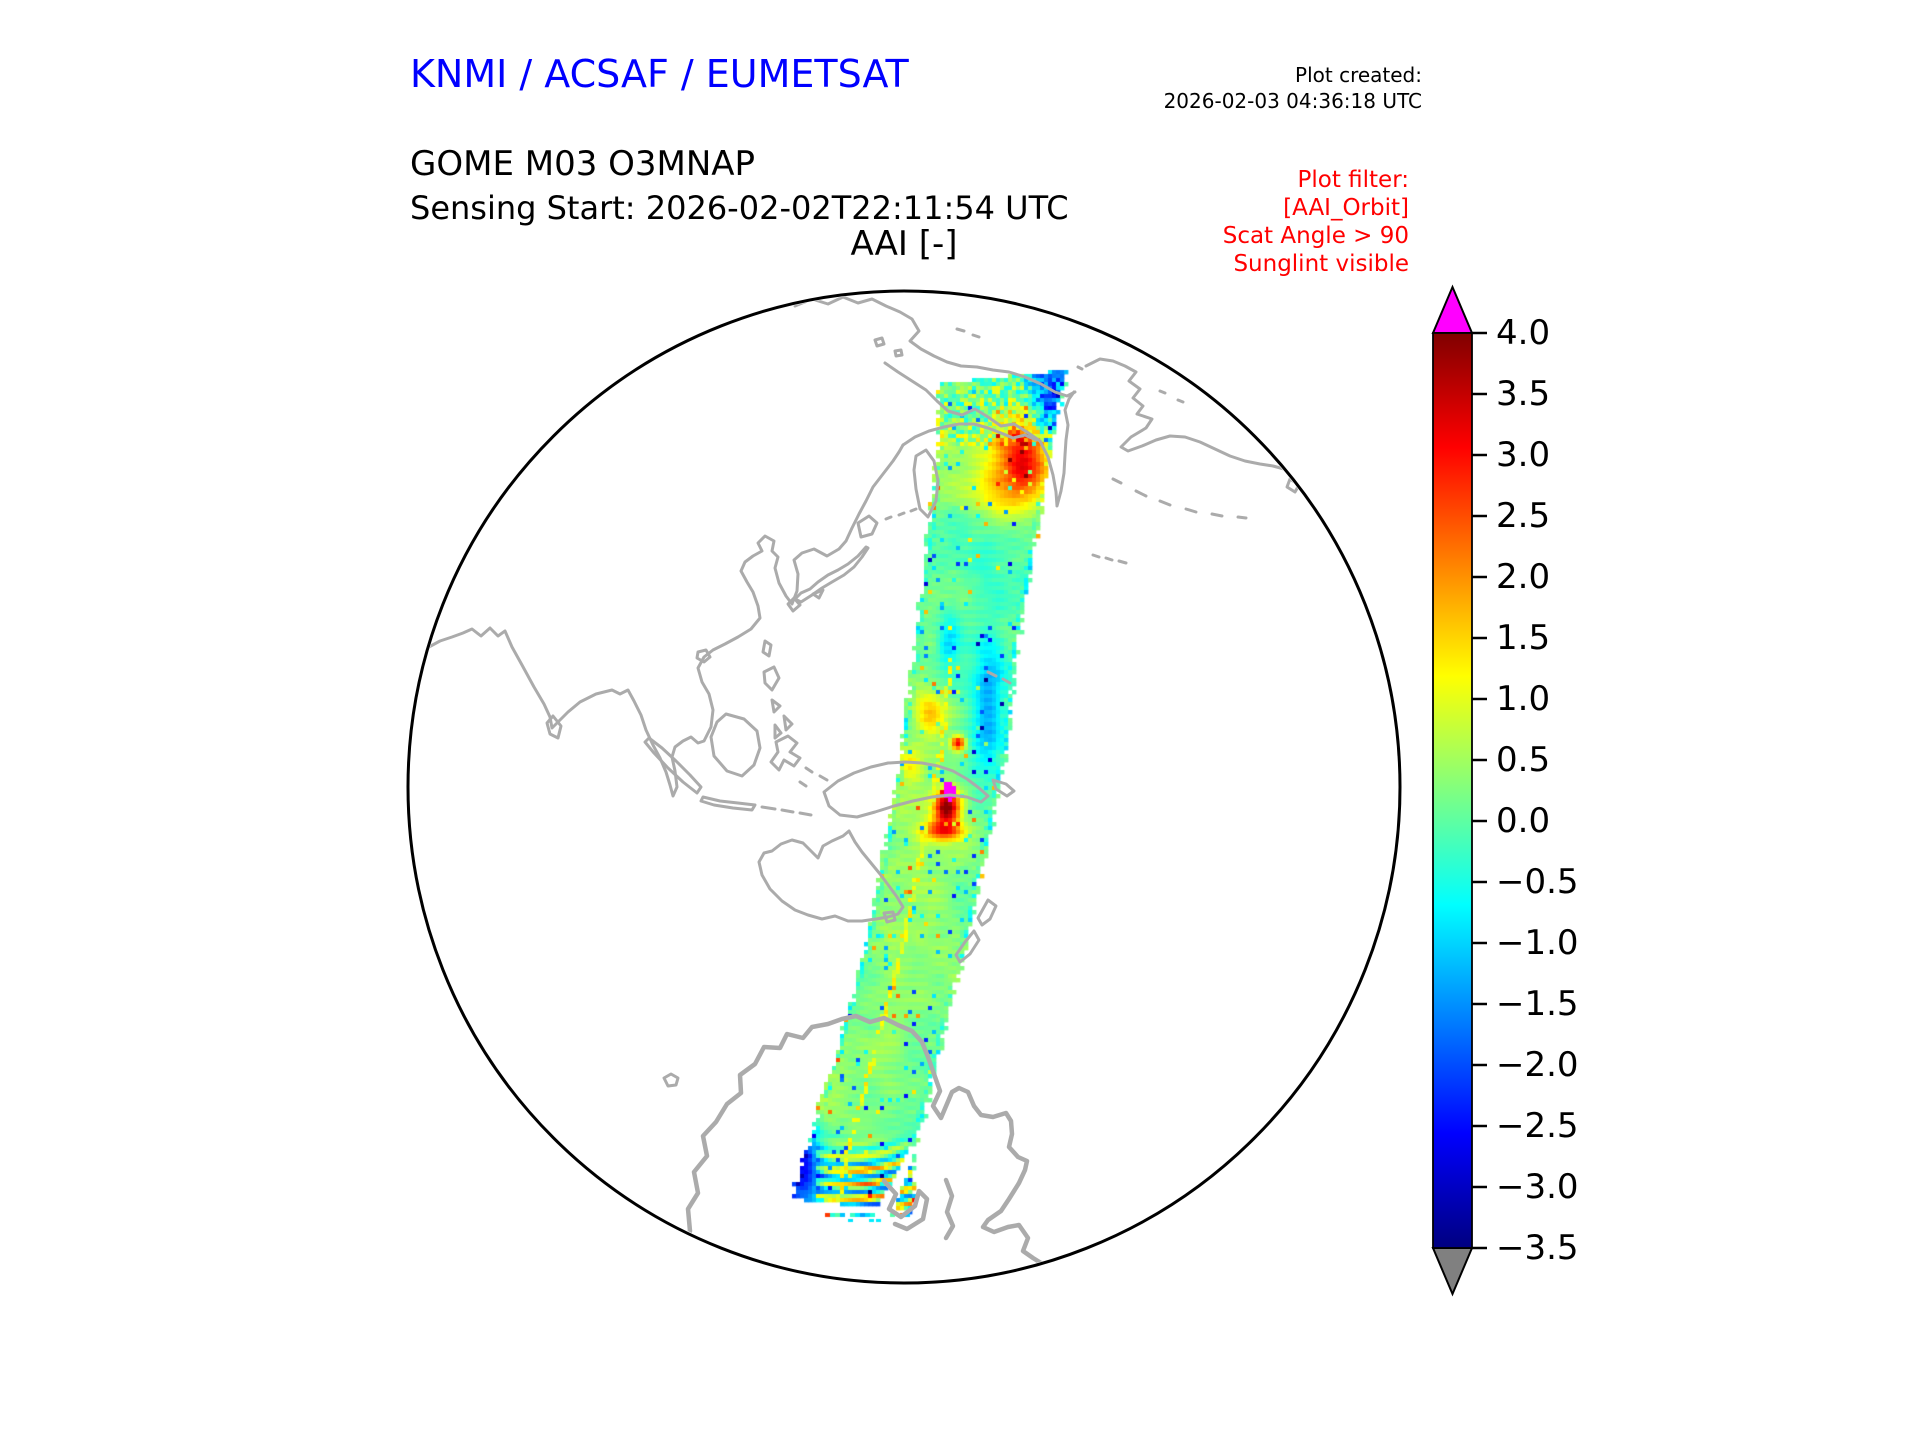 The height and width of the screenshot is (1440, 1920). Describe the element at coordinates (1523, 699) in the screenshot. I see `colorbar-tick-label: 1.0` at that location.